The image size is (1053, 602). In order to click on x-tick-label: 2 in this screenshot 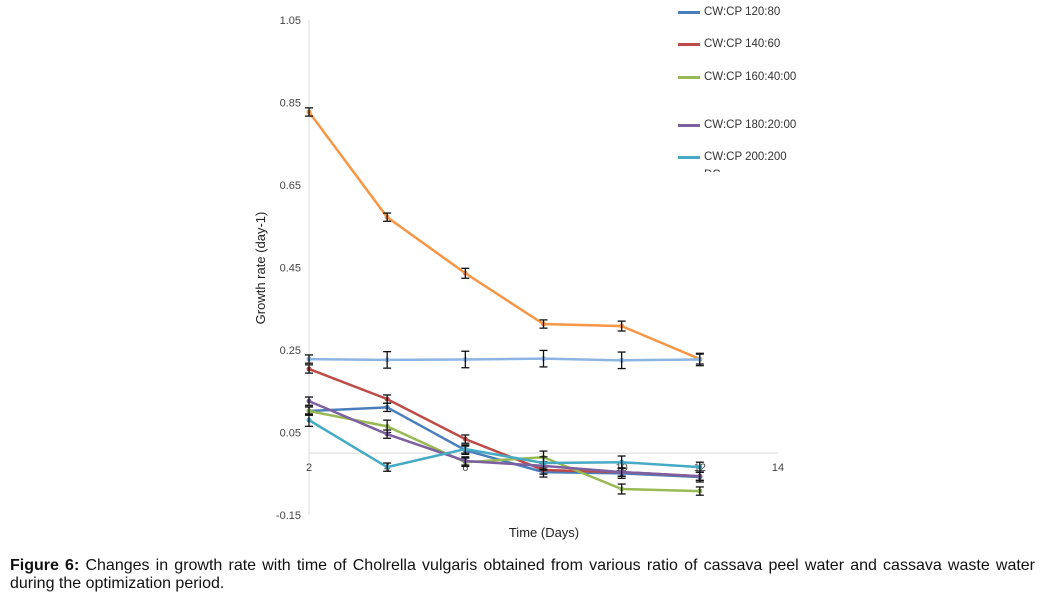, I will do `click(309, 468)`.